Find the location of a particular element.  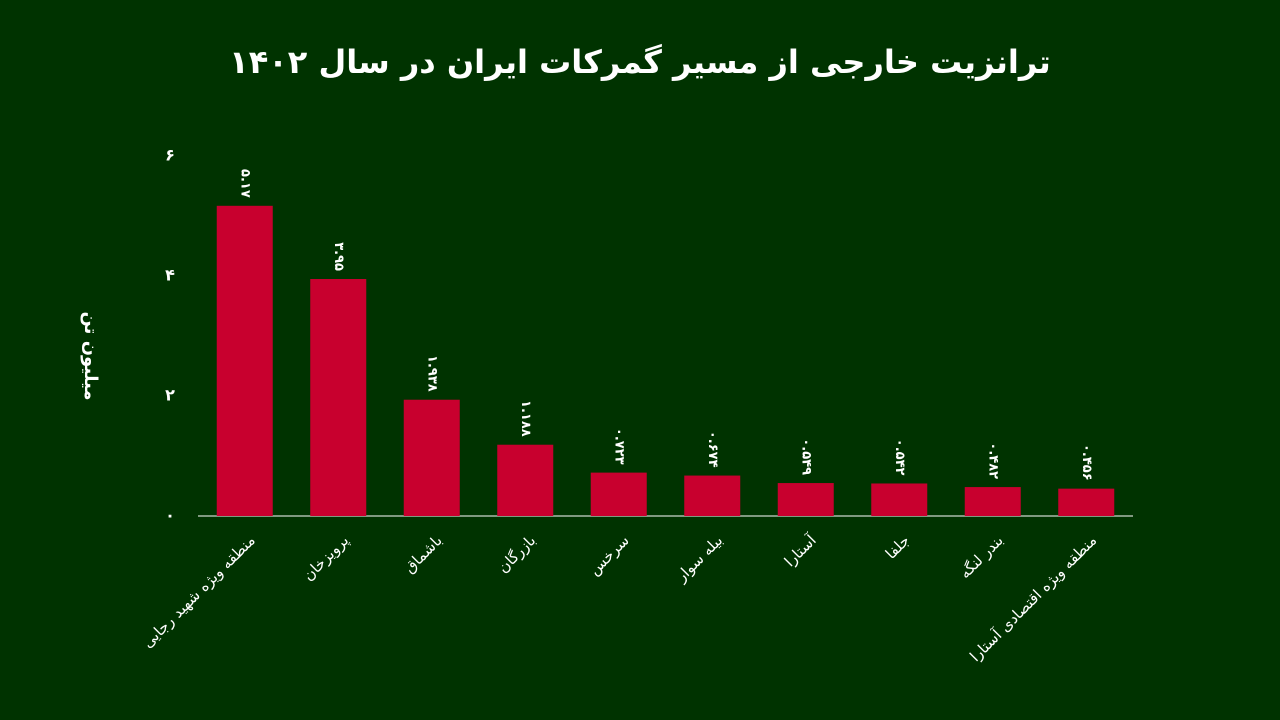

value-label: ۰.۴۵۶ is located at coordinates (1086, 462).